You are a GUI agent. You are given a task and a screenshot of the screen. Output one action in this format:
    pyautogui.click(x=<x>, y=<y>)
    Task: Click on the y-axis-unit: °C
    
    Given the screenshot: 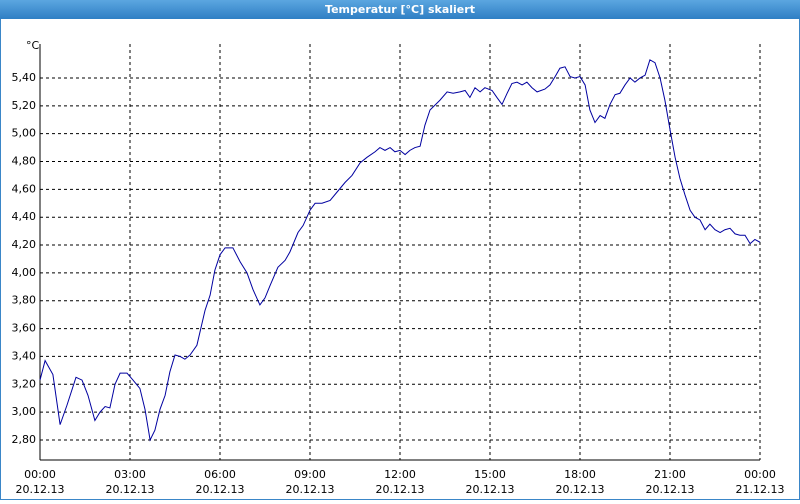 What is the action you would take?
    pyautogui.click(x=33, y=45)
    